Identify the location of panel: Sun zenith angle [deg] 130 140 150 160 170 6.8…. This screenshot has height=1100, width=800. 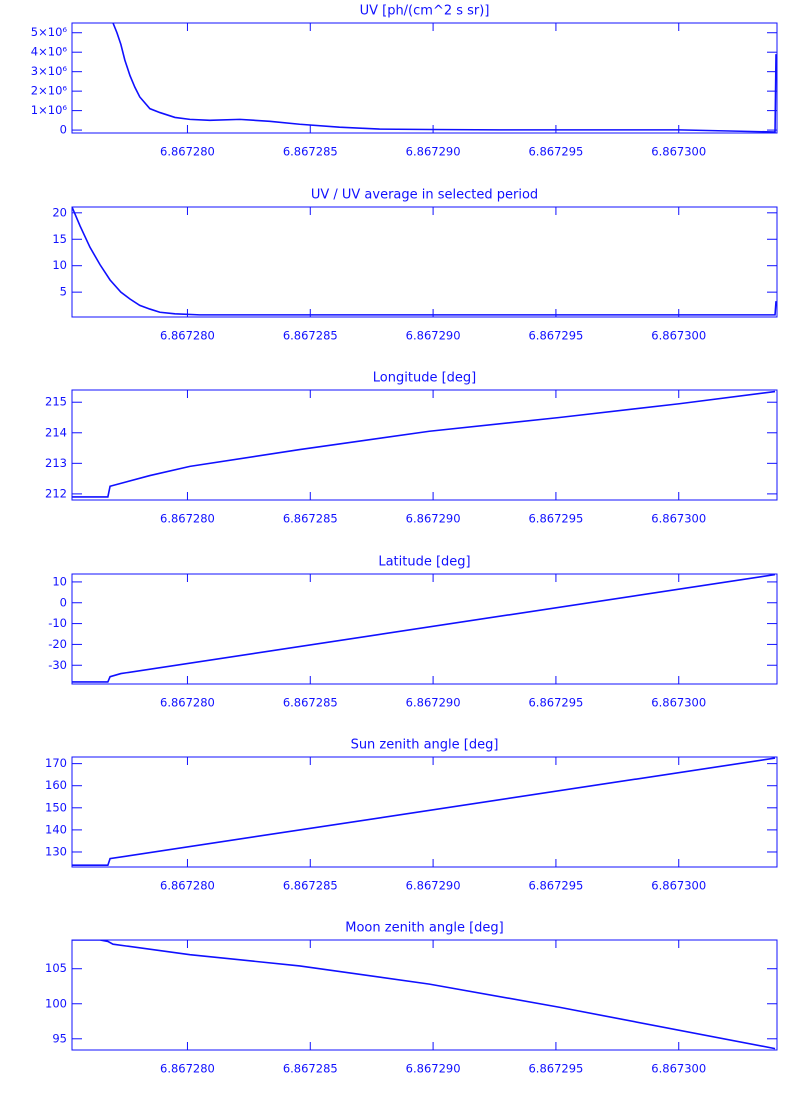
(411, 815).